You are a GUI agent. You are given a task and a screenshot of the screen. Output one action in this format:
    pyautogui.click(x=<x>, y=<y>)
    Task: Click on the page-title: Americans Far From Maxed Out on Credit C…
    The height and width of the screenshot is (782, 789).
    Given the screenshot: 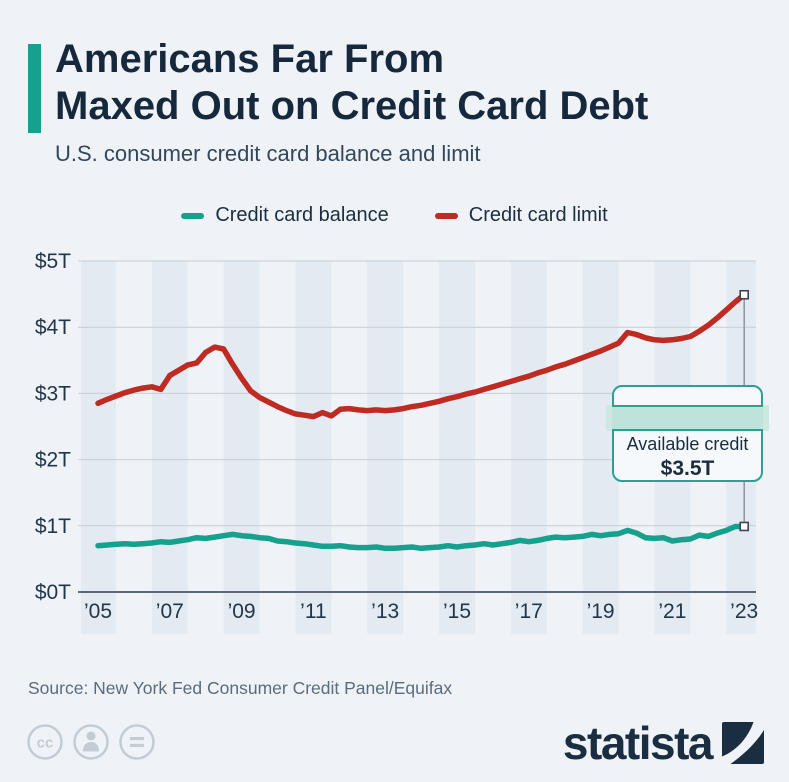 What is the action you would take?
    pyautogui.click(x=351, y=83)
    